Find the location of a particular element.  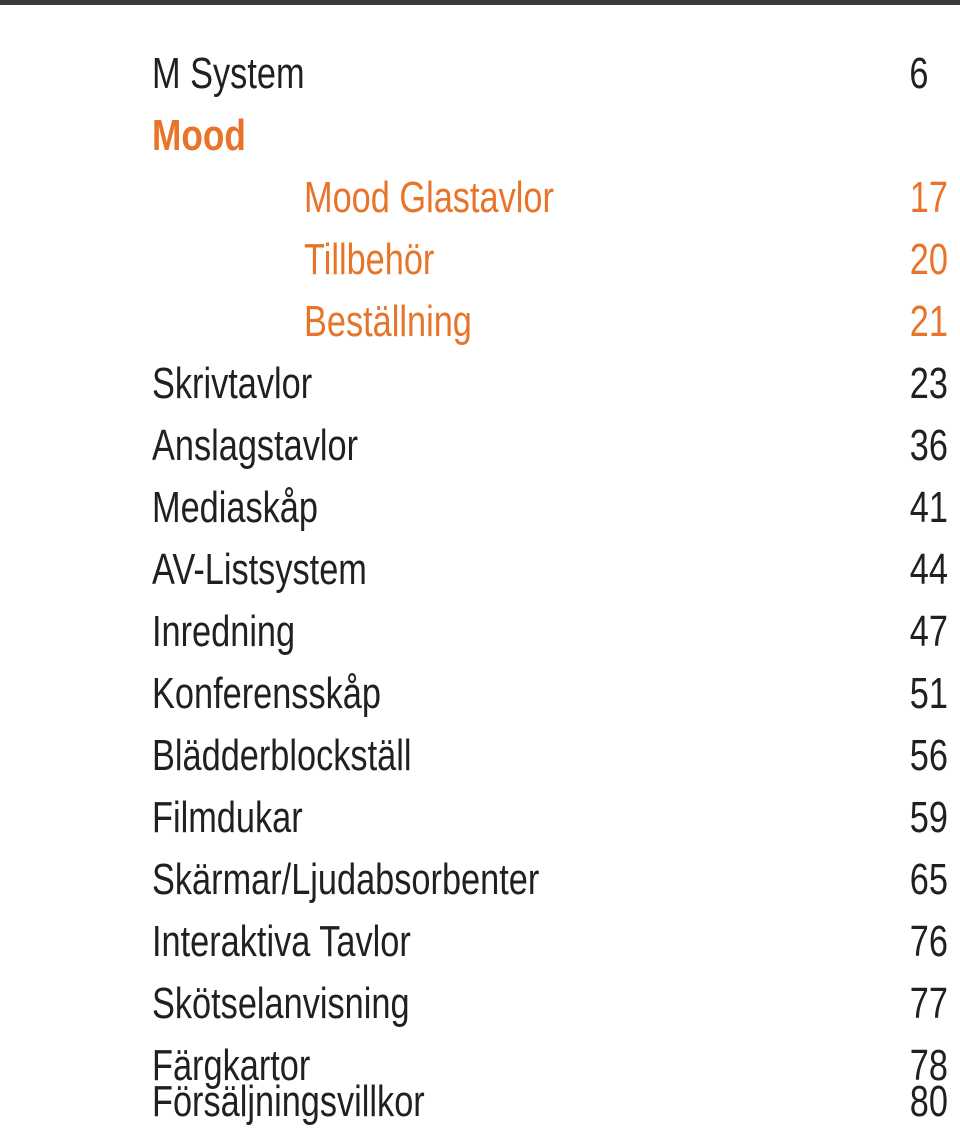

toc-entry-label: Mediaskåp is located at coordinates (235, 507).